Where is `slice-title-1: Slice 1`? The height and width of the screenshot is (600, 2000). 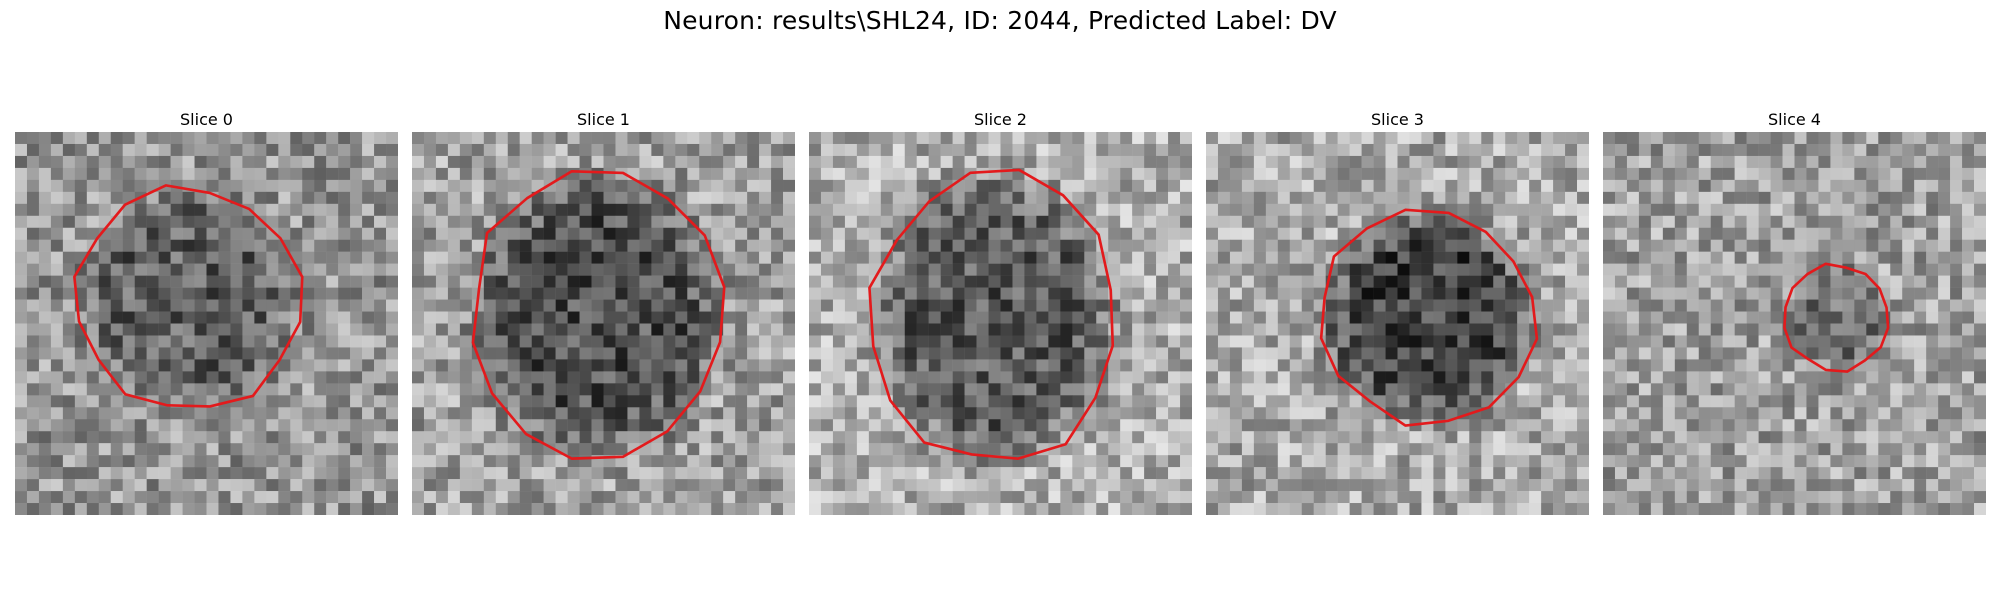 slice-title-1: Slice 1 is located at coordinates (603, 119).